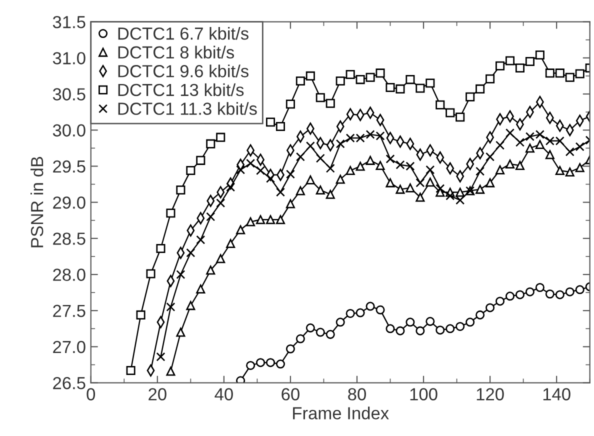 This screenshot has width=594, height=436. Describe the element at coordinates (69, 202) in the screenshot. I see `y-tick-label: 29.0` at that location.